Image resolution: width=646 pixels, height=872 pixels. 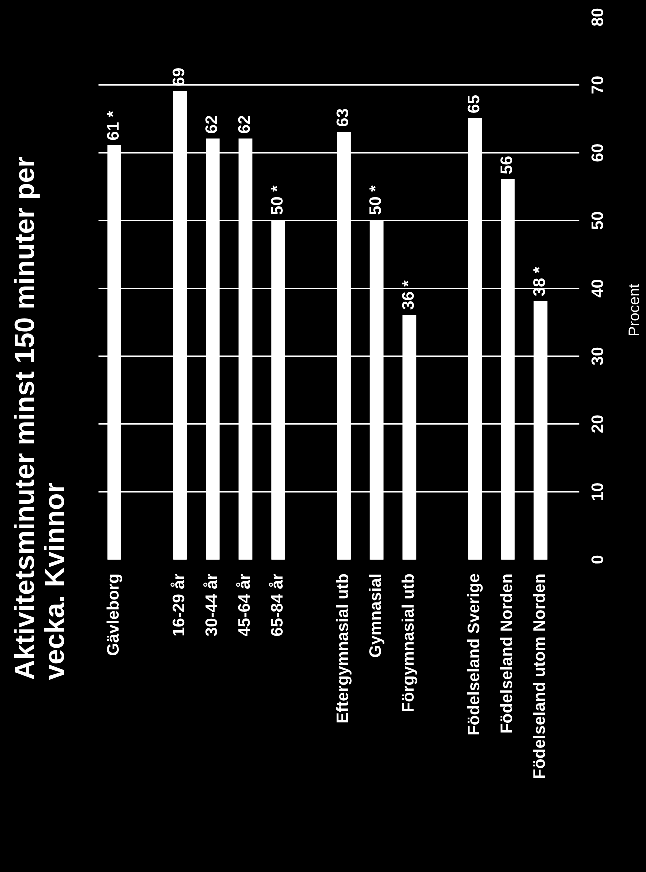 I want to click on y-tick-label: 30, so click(x=598, y=357).